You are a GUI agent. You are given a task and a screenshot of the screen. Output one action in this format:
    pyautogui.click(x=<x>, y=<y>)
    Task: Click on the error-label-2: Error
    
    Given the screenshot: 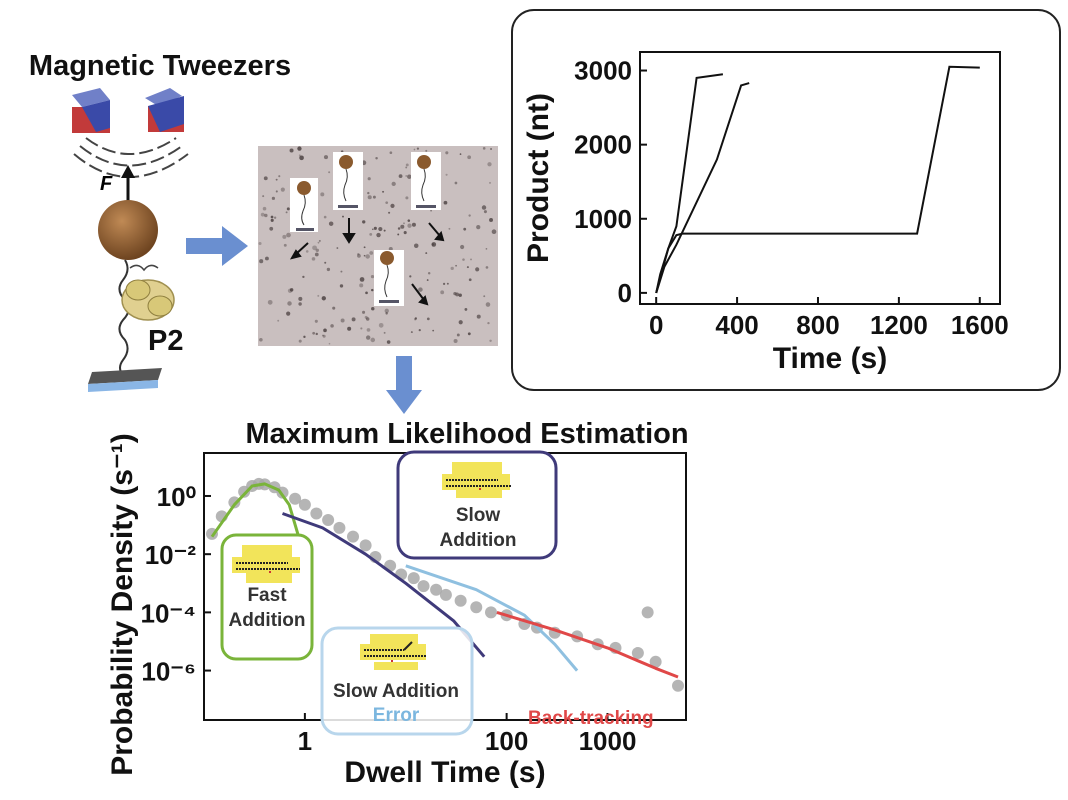 What is the action you would take?
    pyautogui.click(x=396, y=715)
    